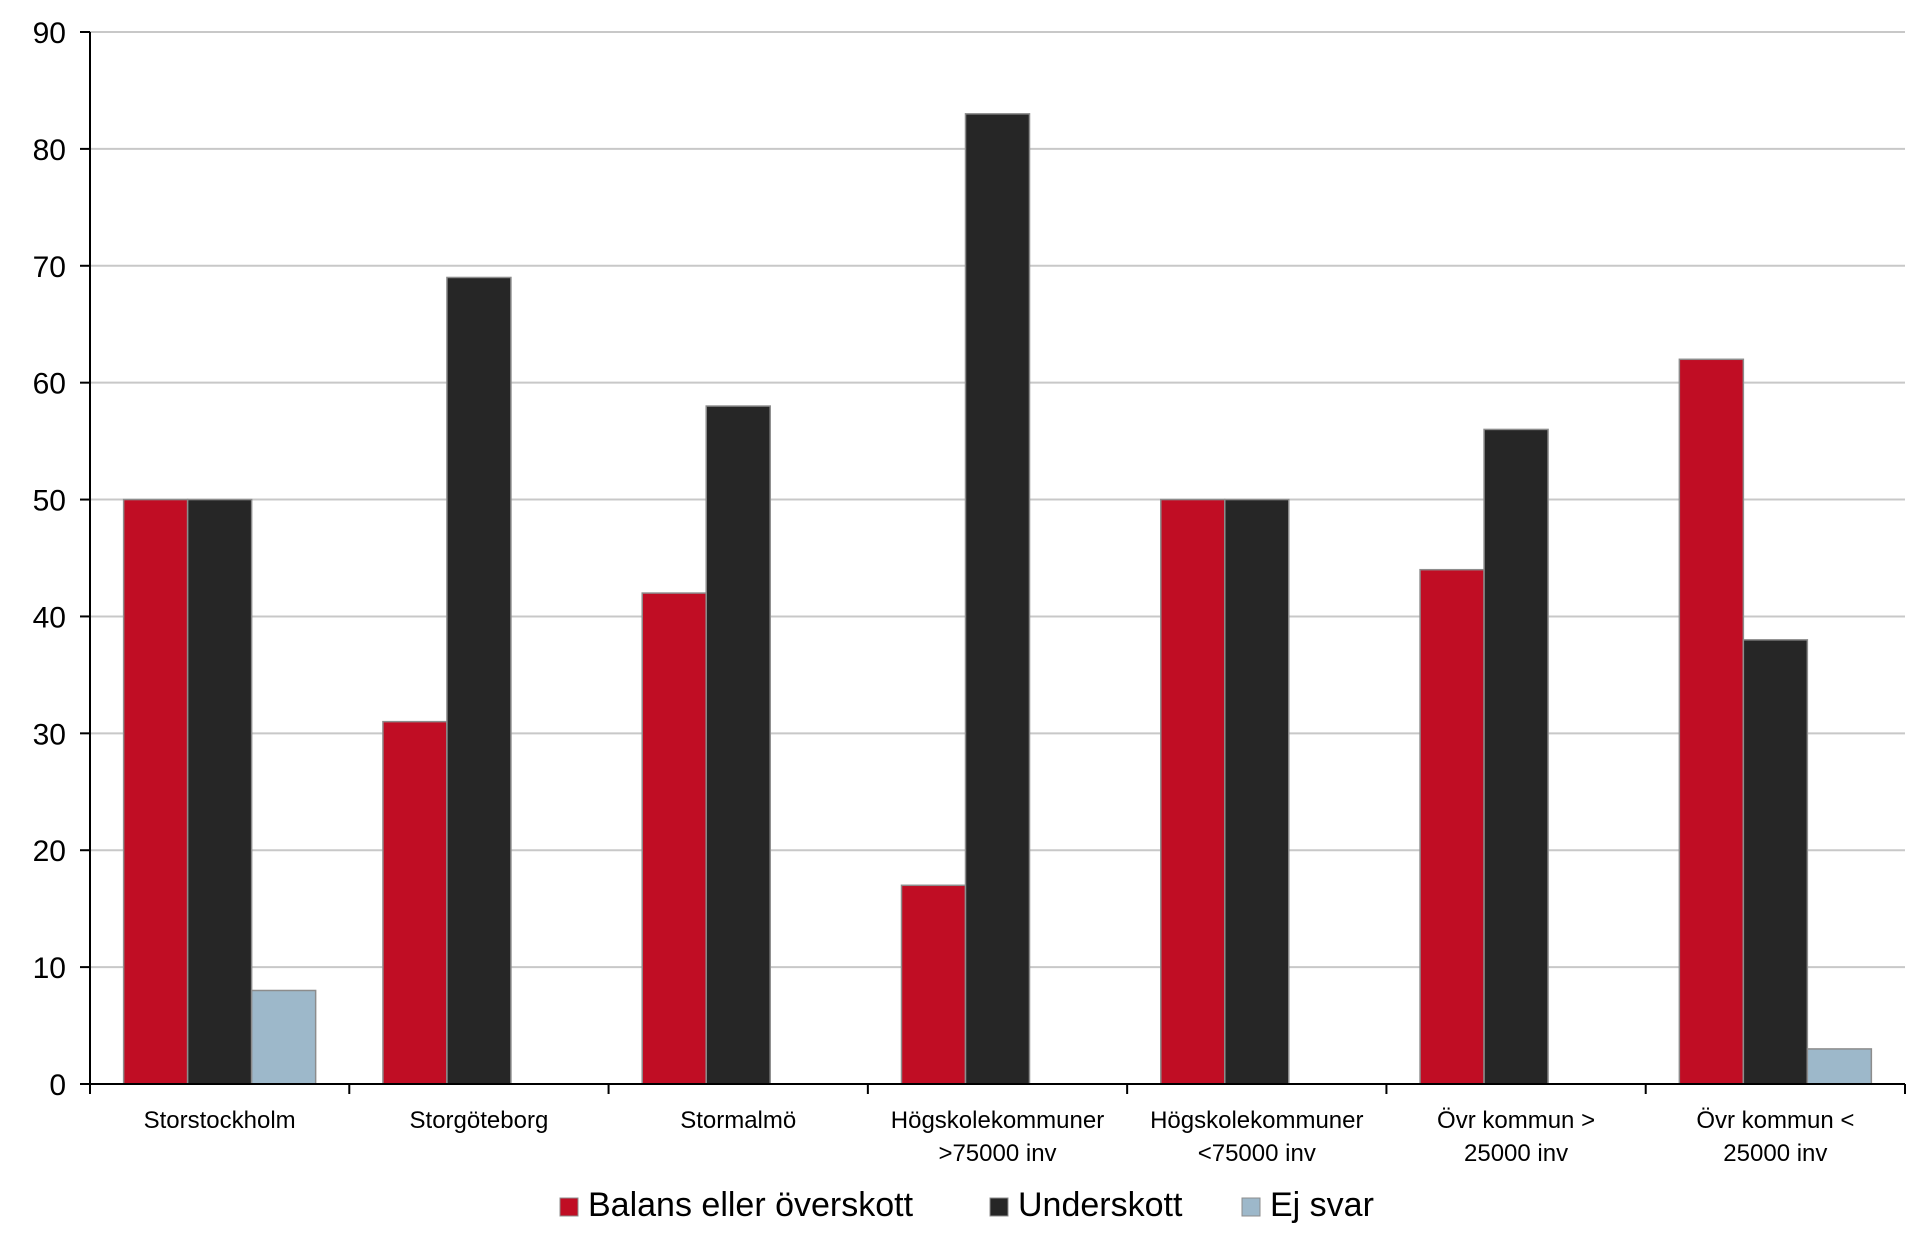 This screenshot has height=1254, width=1920. What do you see at coordinates (751, 1205) in the screenshot?
I see `legend-label: Balans eller överskott` at bounding box center [751, 1205].